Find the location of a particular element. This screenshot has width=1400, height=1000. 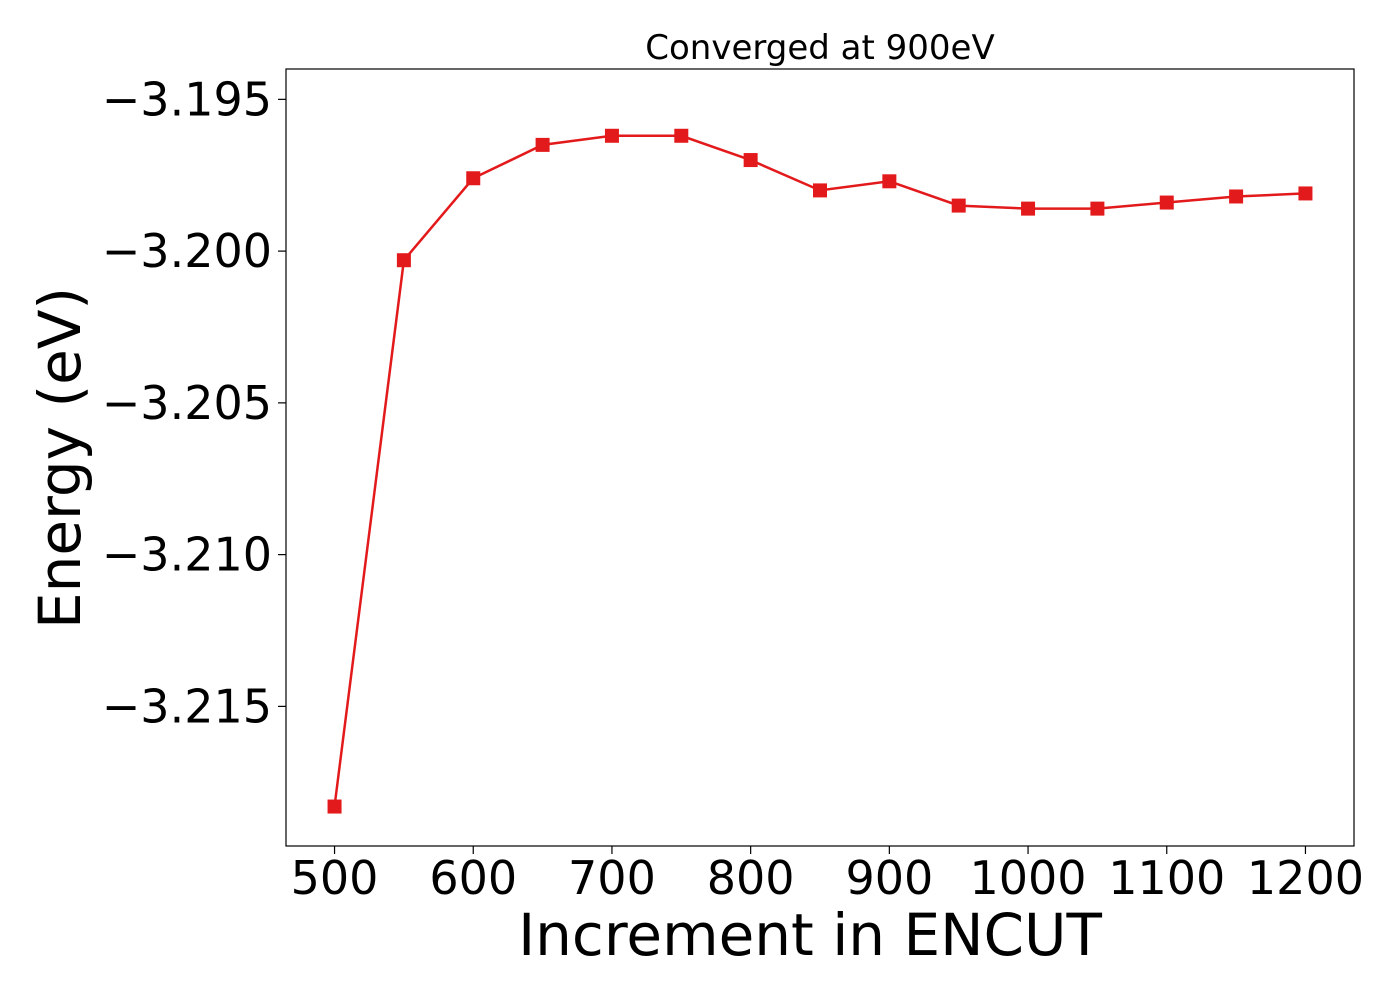

y-tick-label: −3.200 is located at coordinates (187, 251).